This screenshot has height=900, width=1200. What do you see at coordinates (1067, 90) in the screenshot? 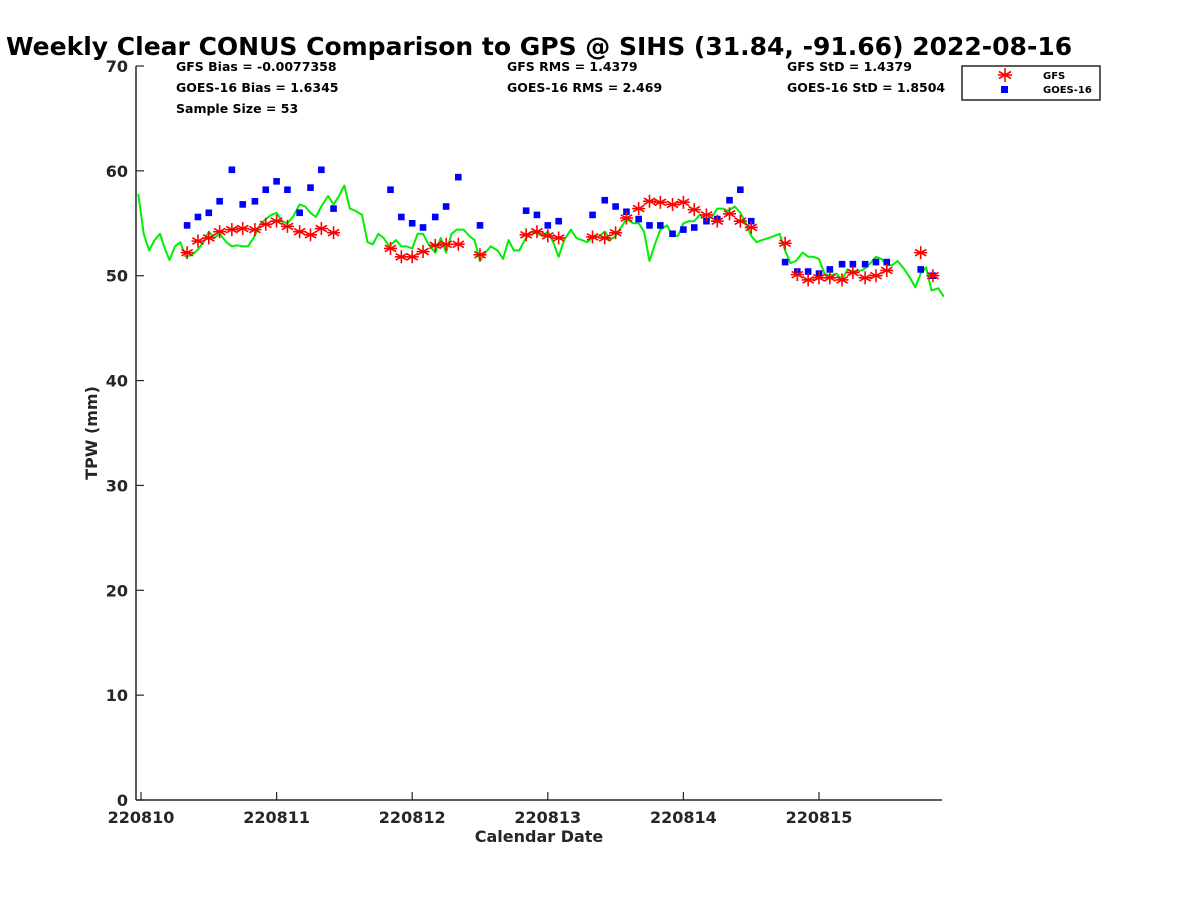
I see `legend-goes-label: GOES-16` at bounding box center [1067, 90].